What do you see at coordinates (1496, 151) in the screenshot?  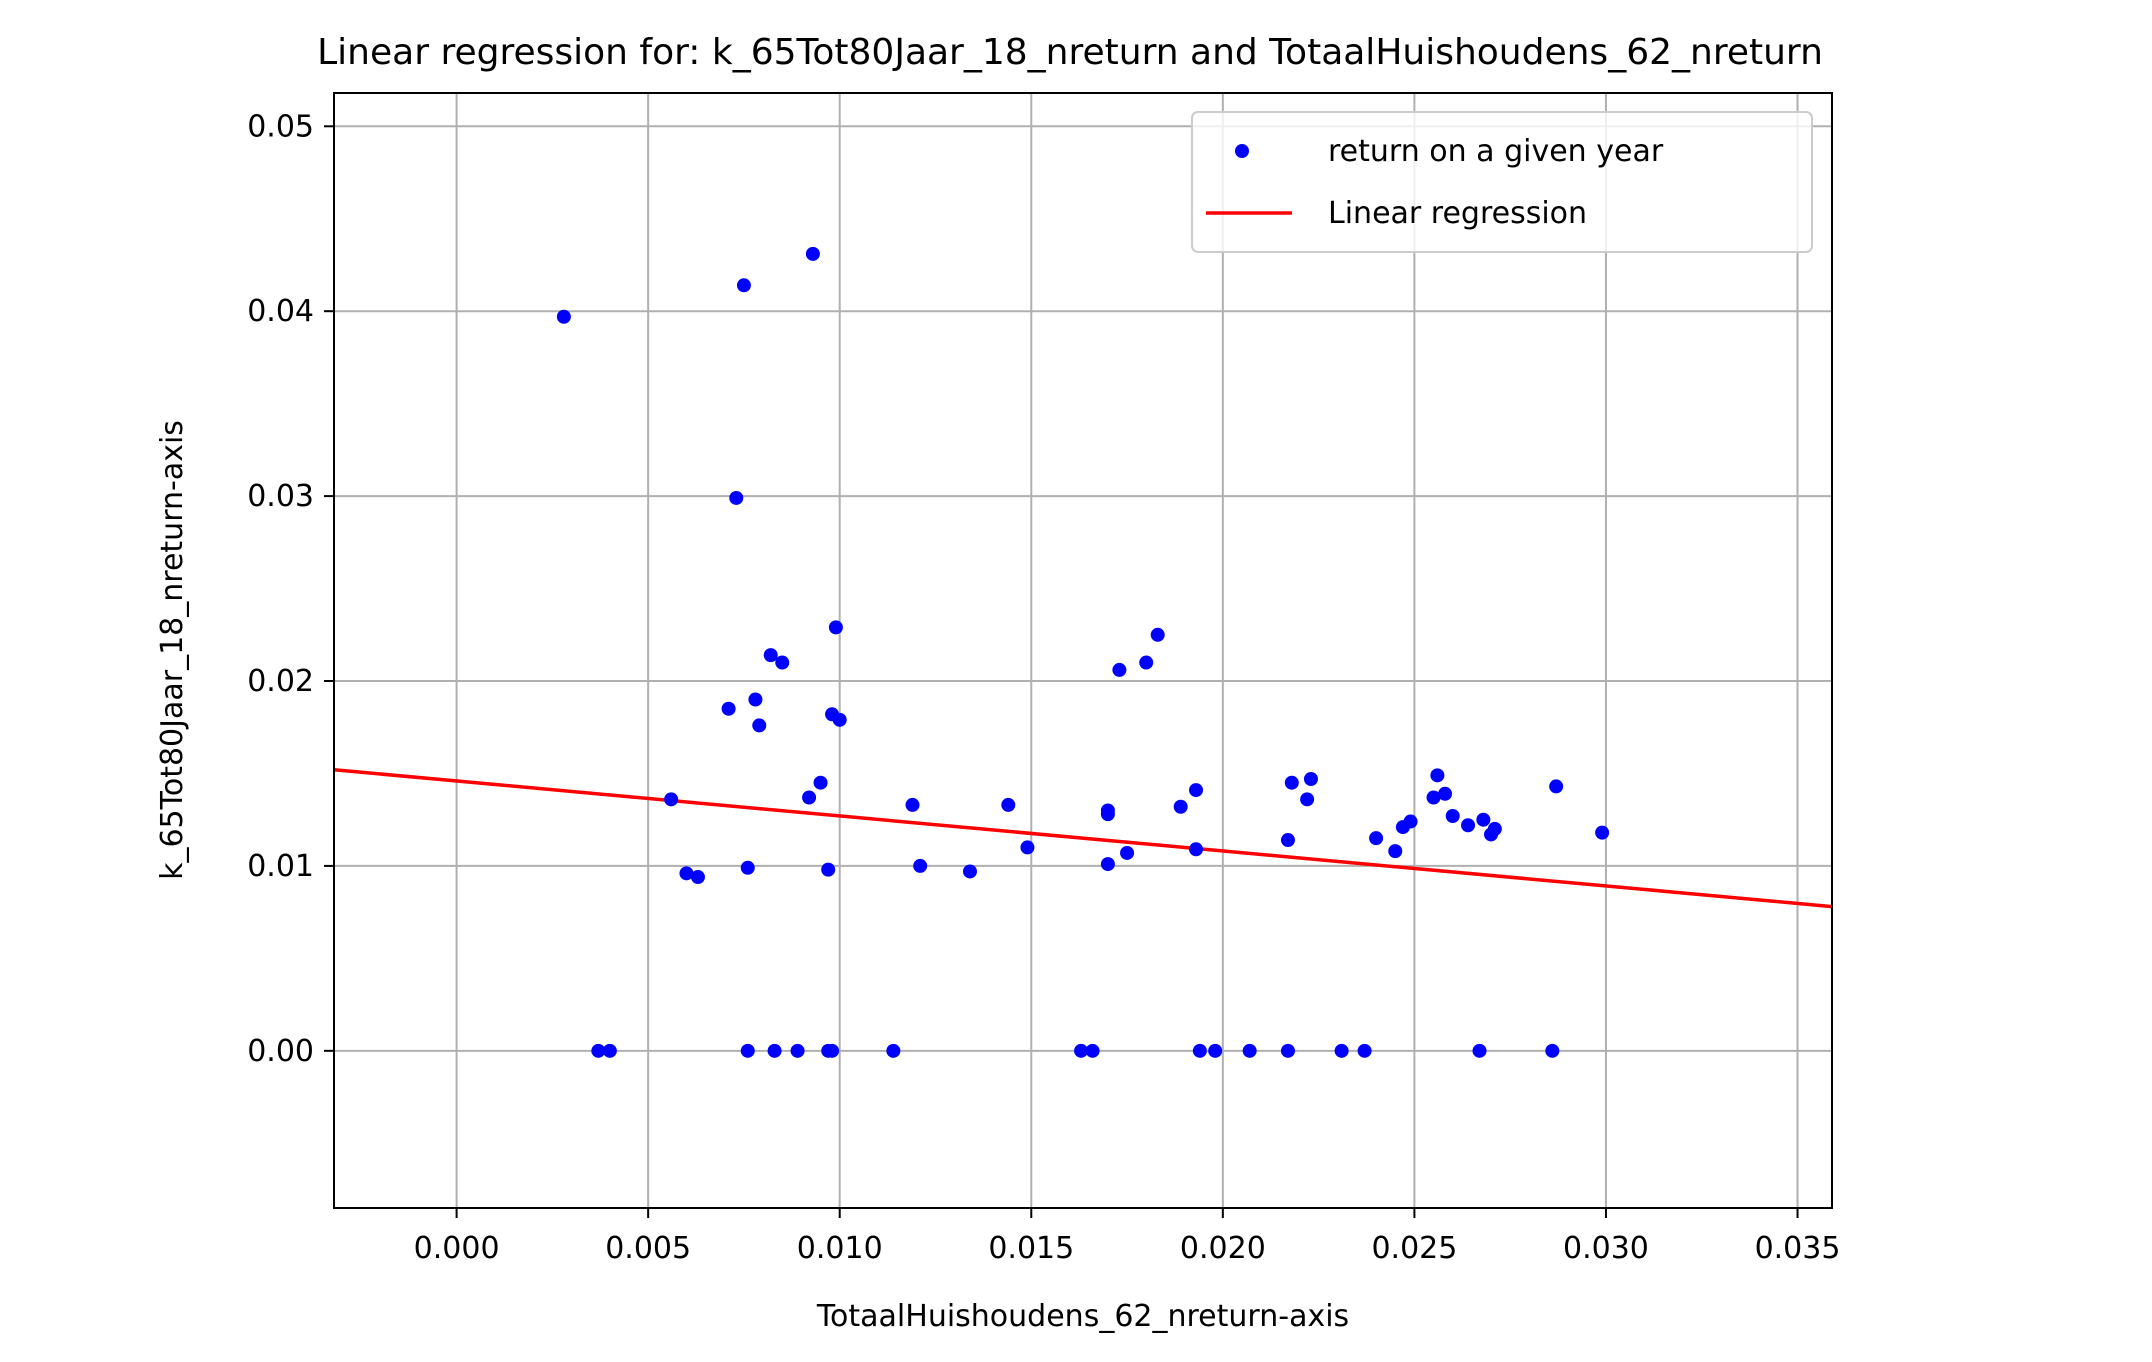 I see `legend-label-scatter: return on a given year` at bounding box center [1496, 151].